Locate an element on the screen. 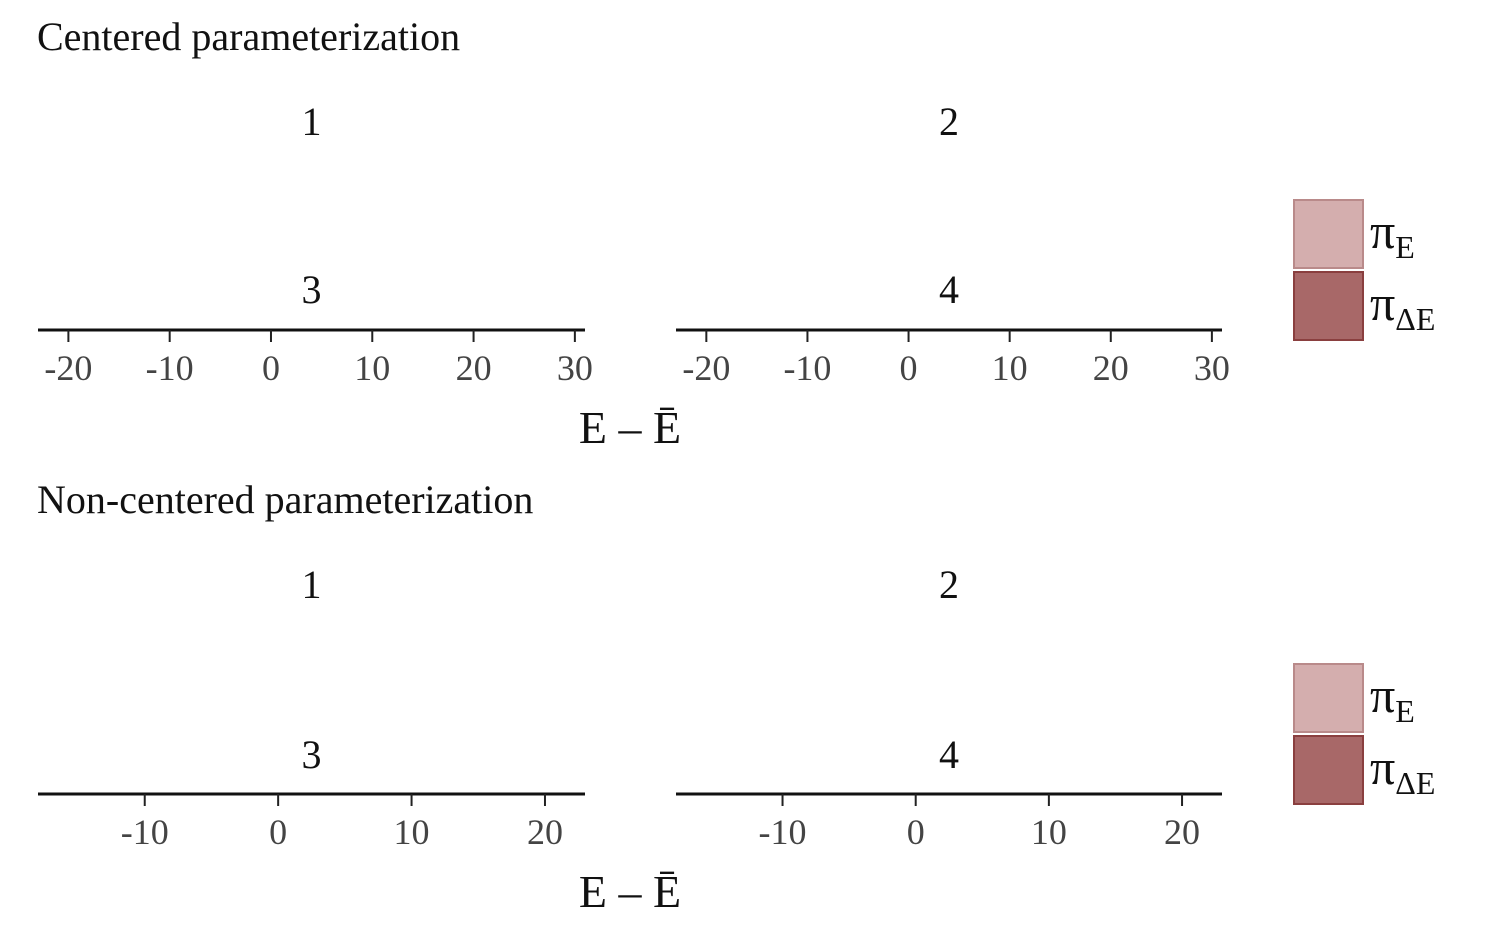 Image resolution: width=1500 pixels, height=927 pixels. chart-title: Non-centered parameterization is located at coordinates (285, 499).